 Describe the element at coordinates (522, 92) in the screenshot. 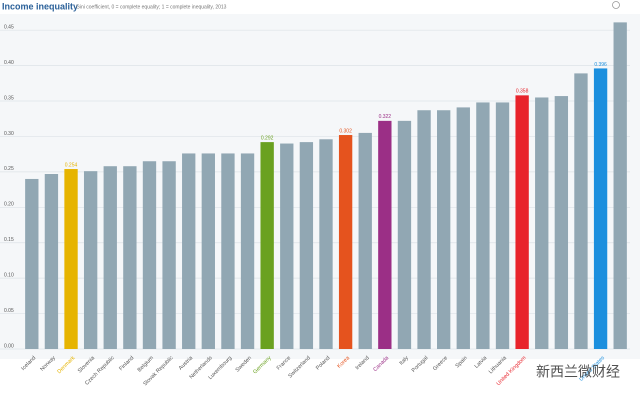

I see `value-label: 0.358` at that location.